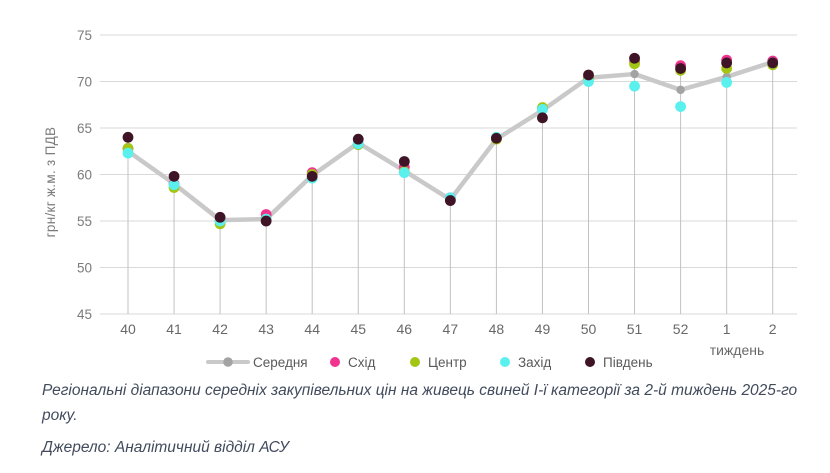  Describe the element at coordinates (447, 362) in the screenshot. I see `legend-label-center: Центр` at that location.